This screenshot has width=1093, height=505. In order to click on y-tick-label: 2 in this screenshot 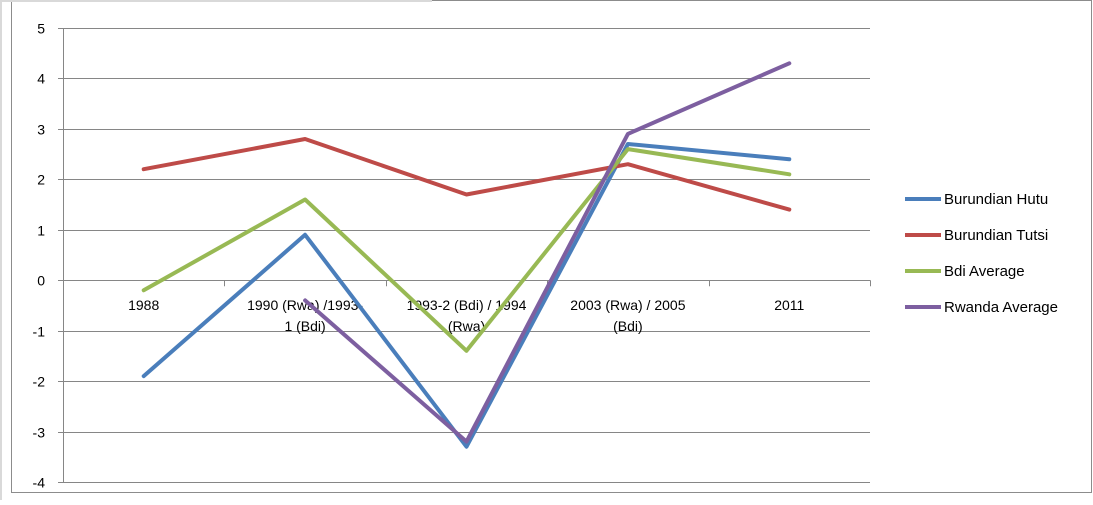, I will do `click(41, 180)`.